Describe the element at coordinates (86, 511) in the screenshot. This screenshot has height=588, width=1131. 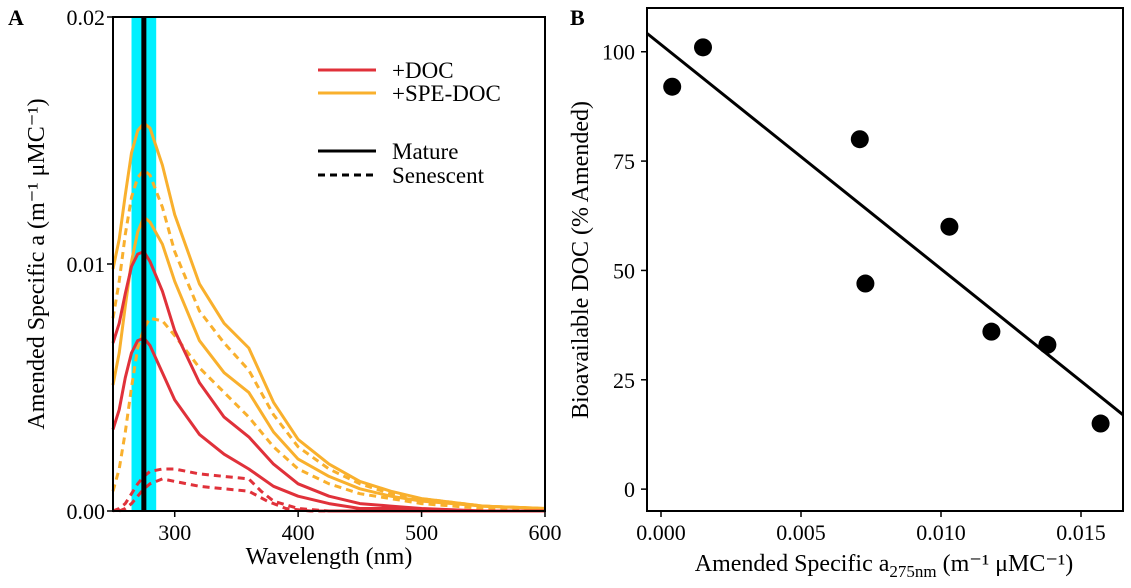
I see `y-tick-label: 0.00` at that location.